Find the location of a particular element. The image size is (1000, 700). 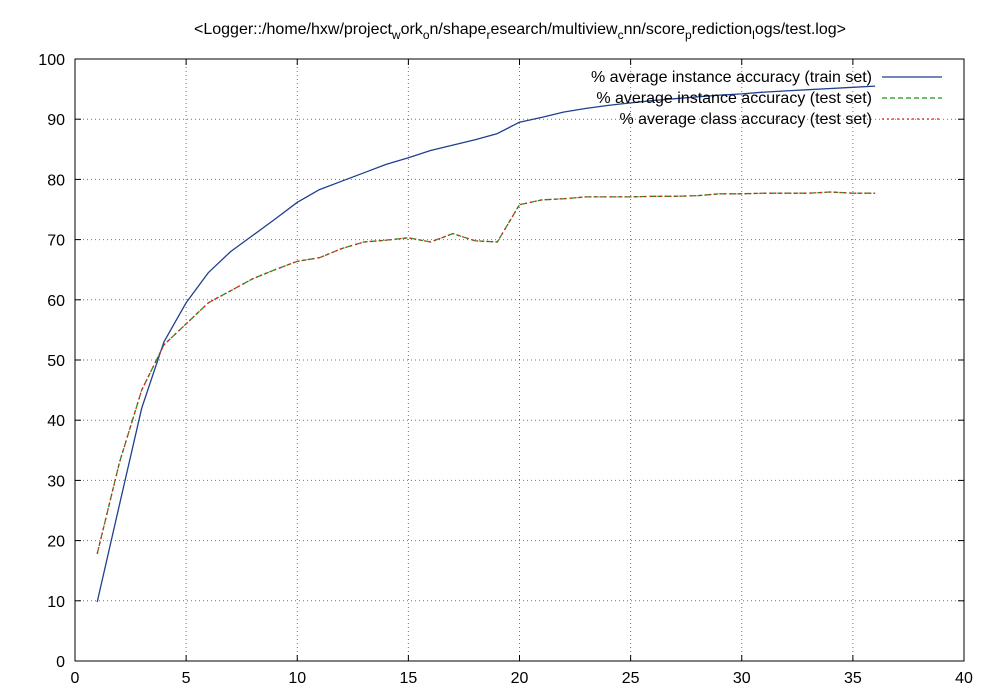

x-tick-label: 25 is located at coordinates (631, 678).